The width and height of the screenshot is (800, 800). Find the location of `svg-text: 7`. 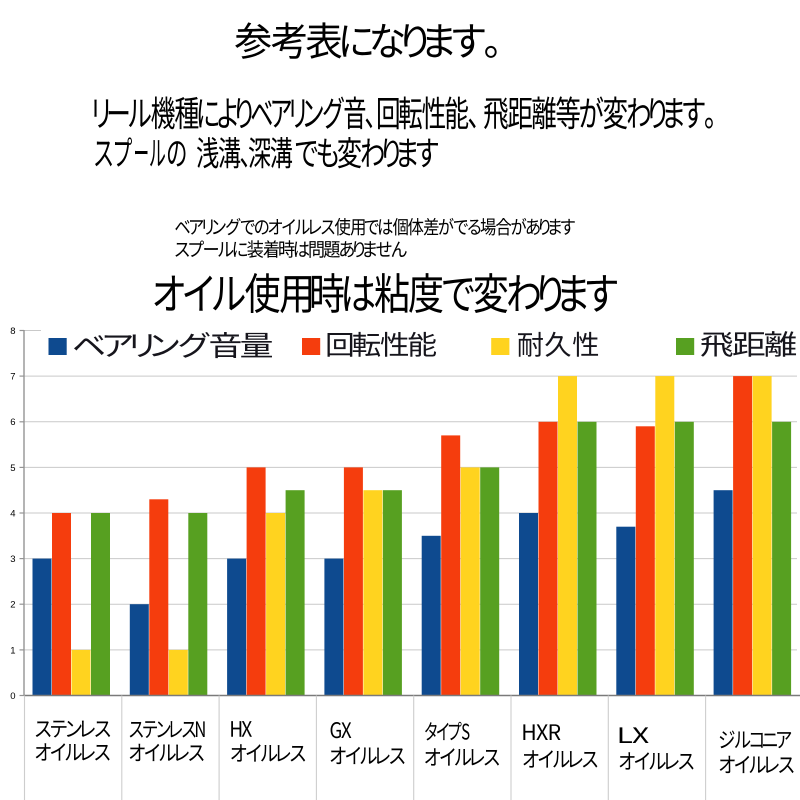

svg-text: 7 is located at coordinates (12, 377).